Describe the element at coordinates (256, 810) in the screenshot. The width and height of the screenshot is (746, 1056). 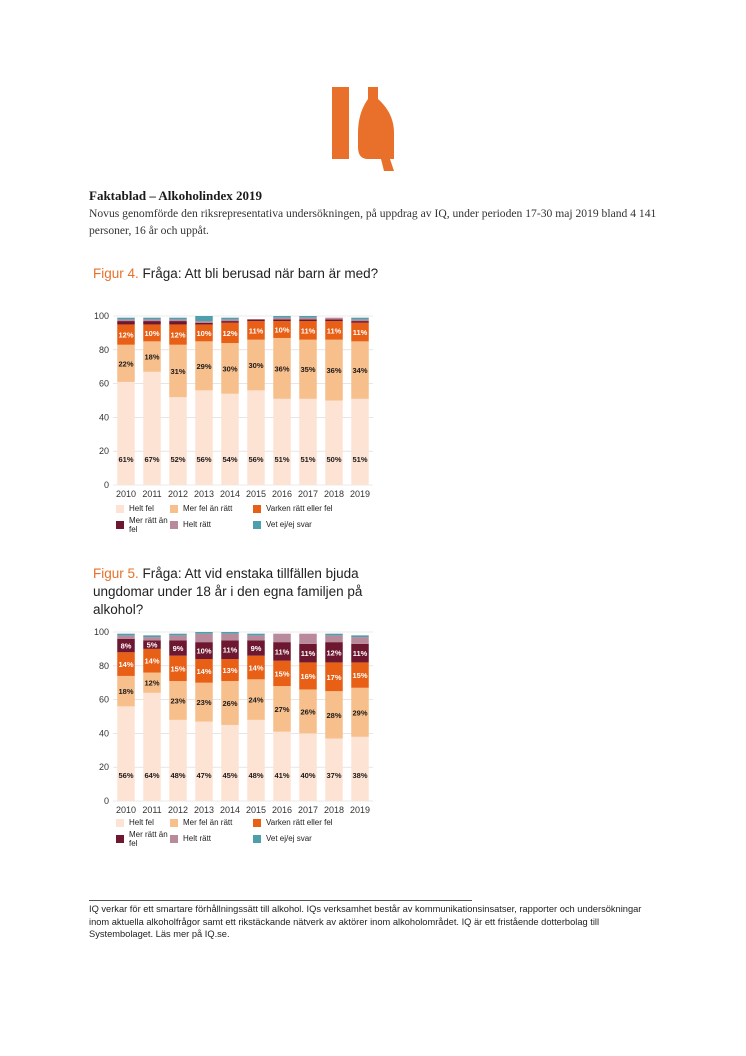
I see `x-tick-label: 2015` at that location.